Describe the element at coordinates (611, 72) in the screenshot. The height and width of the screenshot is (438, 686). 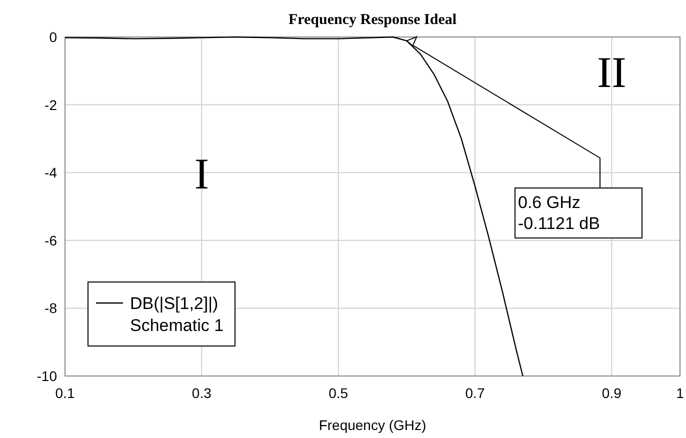
I see `annotation: II` at that location.